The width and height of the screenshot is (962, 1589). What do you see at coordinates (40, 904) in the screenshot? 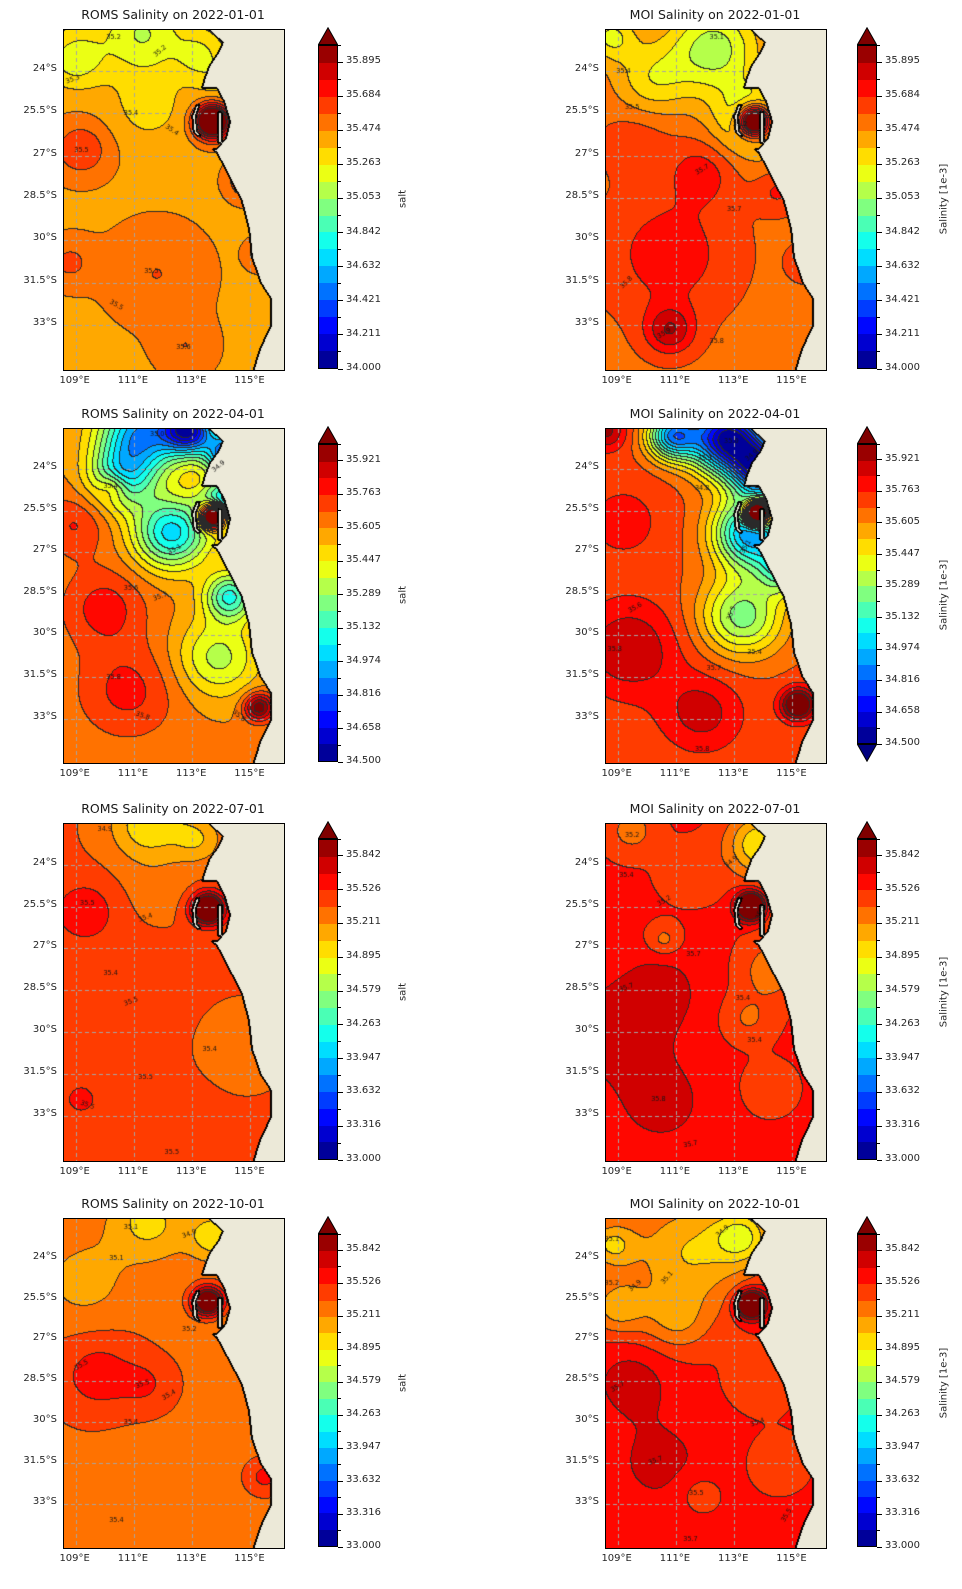
I see `lat-tick-label: 25.5°S` at bounding box center [40, 904].